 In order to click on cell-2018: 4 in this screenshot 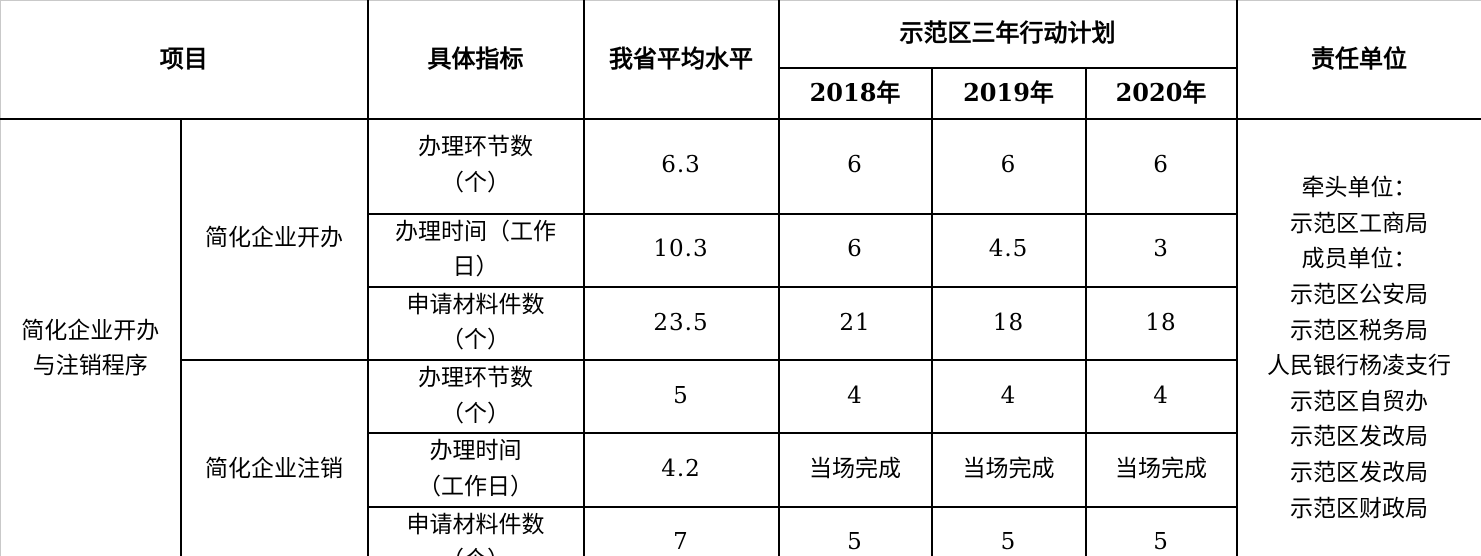, I will do `click(855, 397)`.